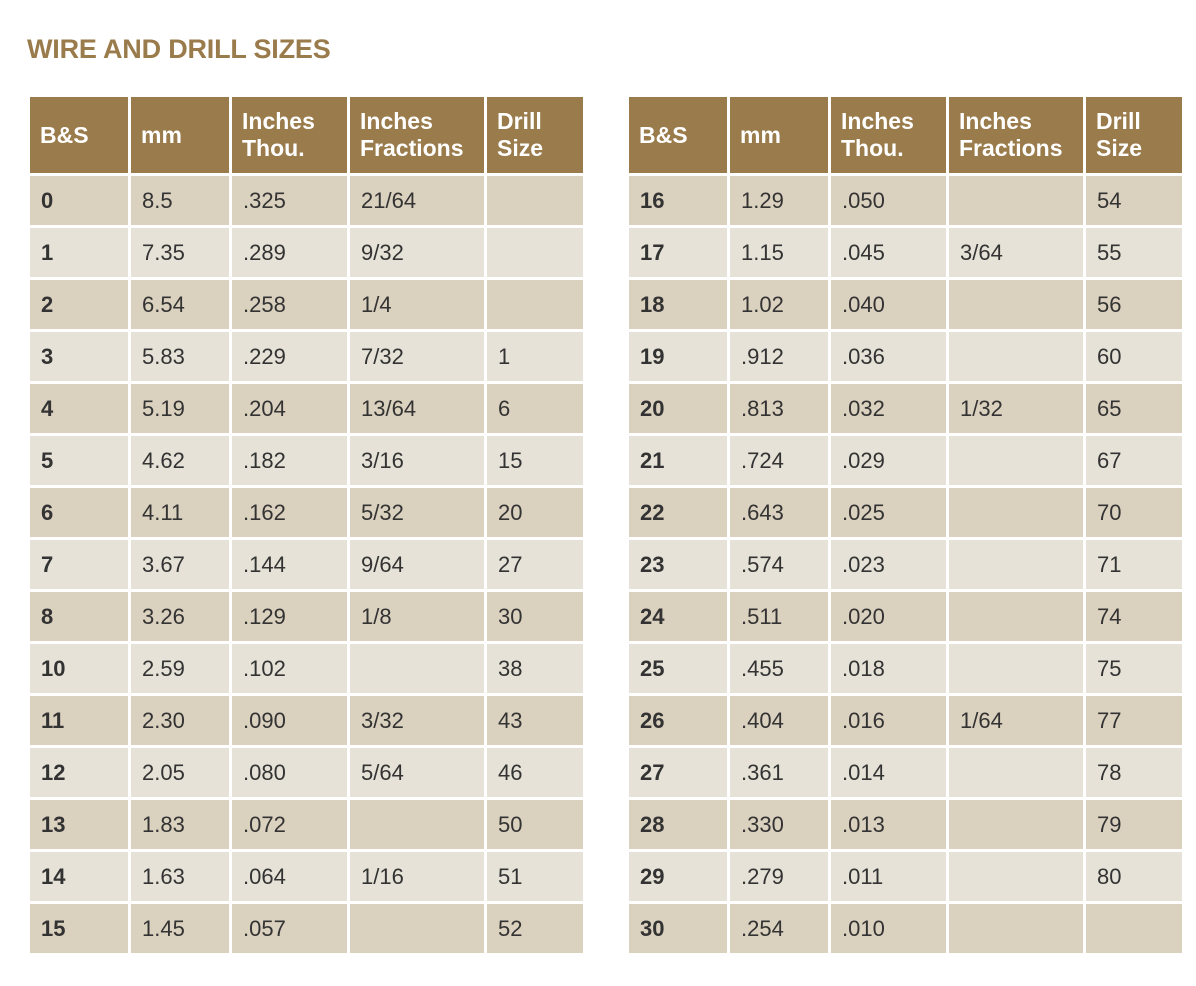 The width and height of the screenshot is (1196, 986). I want to click on cell-mm: .404, so click(779, 720).